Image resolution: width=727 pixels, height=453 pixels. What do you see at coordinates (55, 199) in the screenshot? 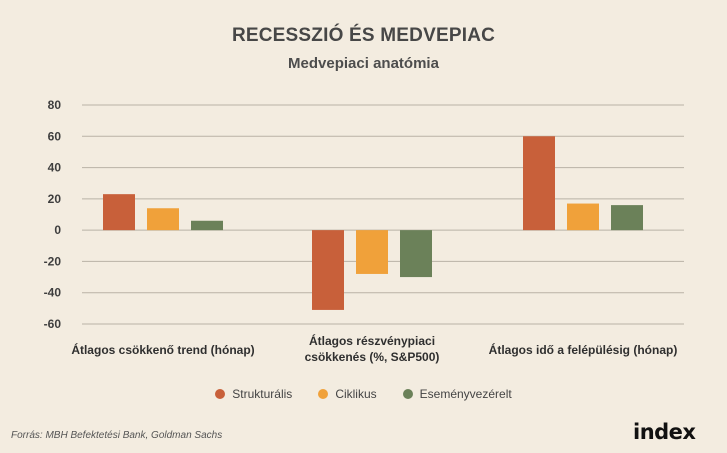
I see `y-tick-label: 20` at bounding box center [55, 199].